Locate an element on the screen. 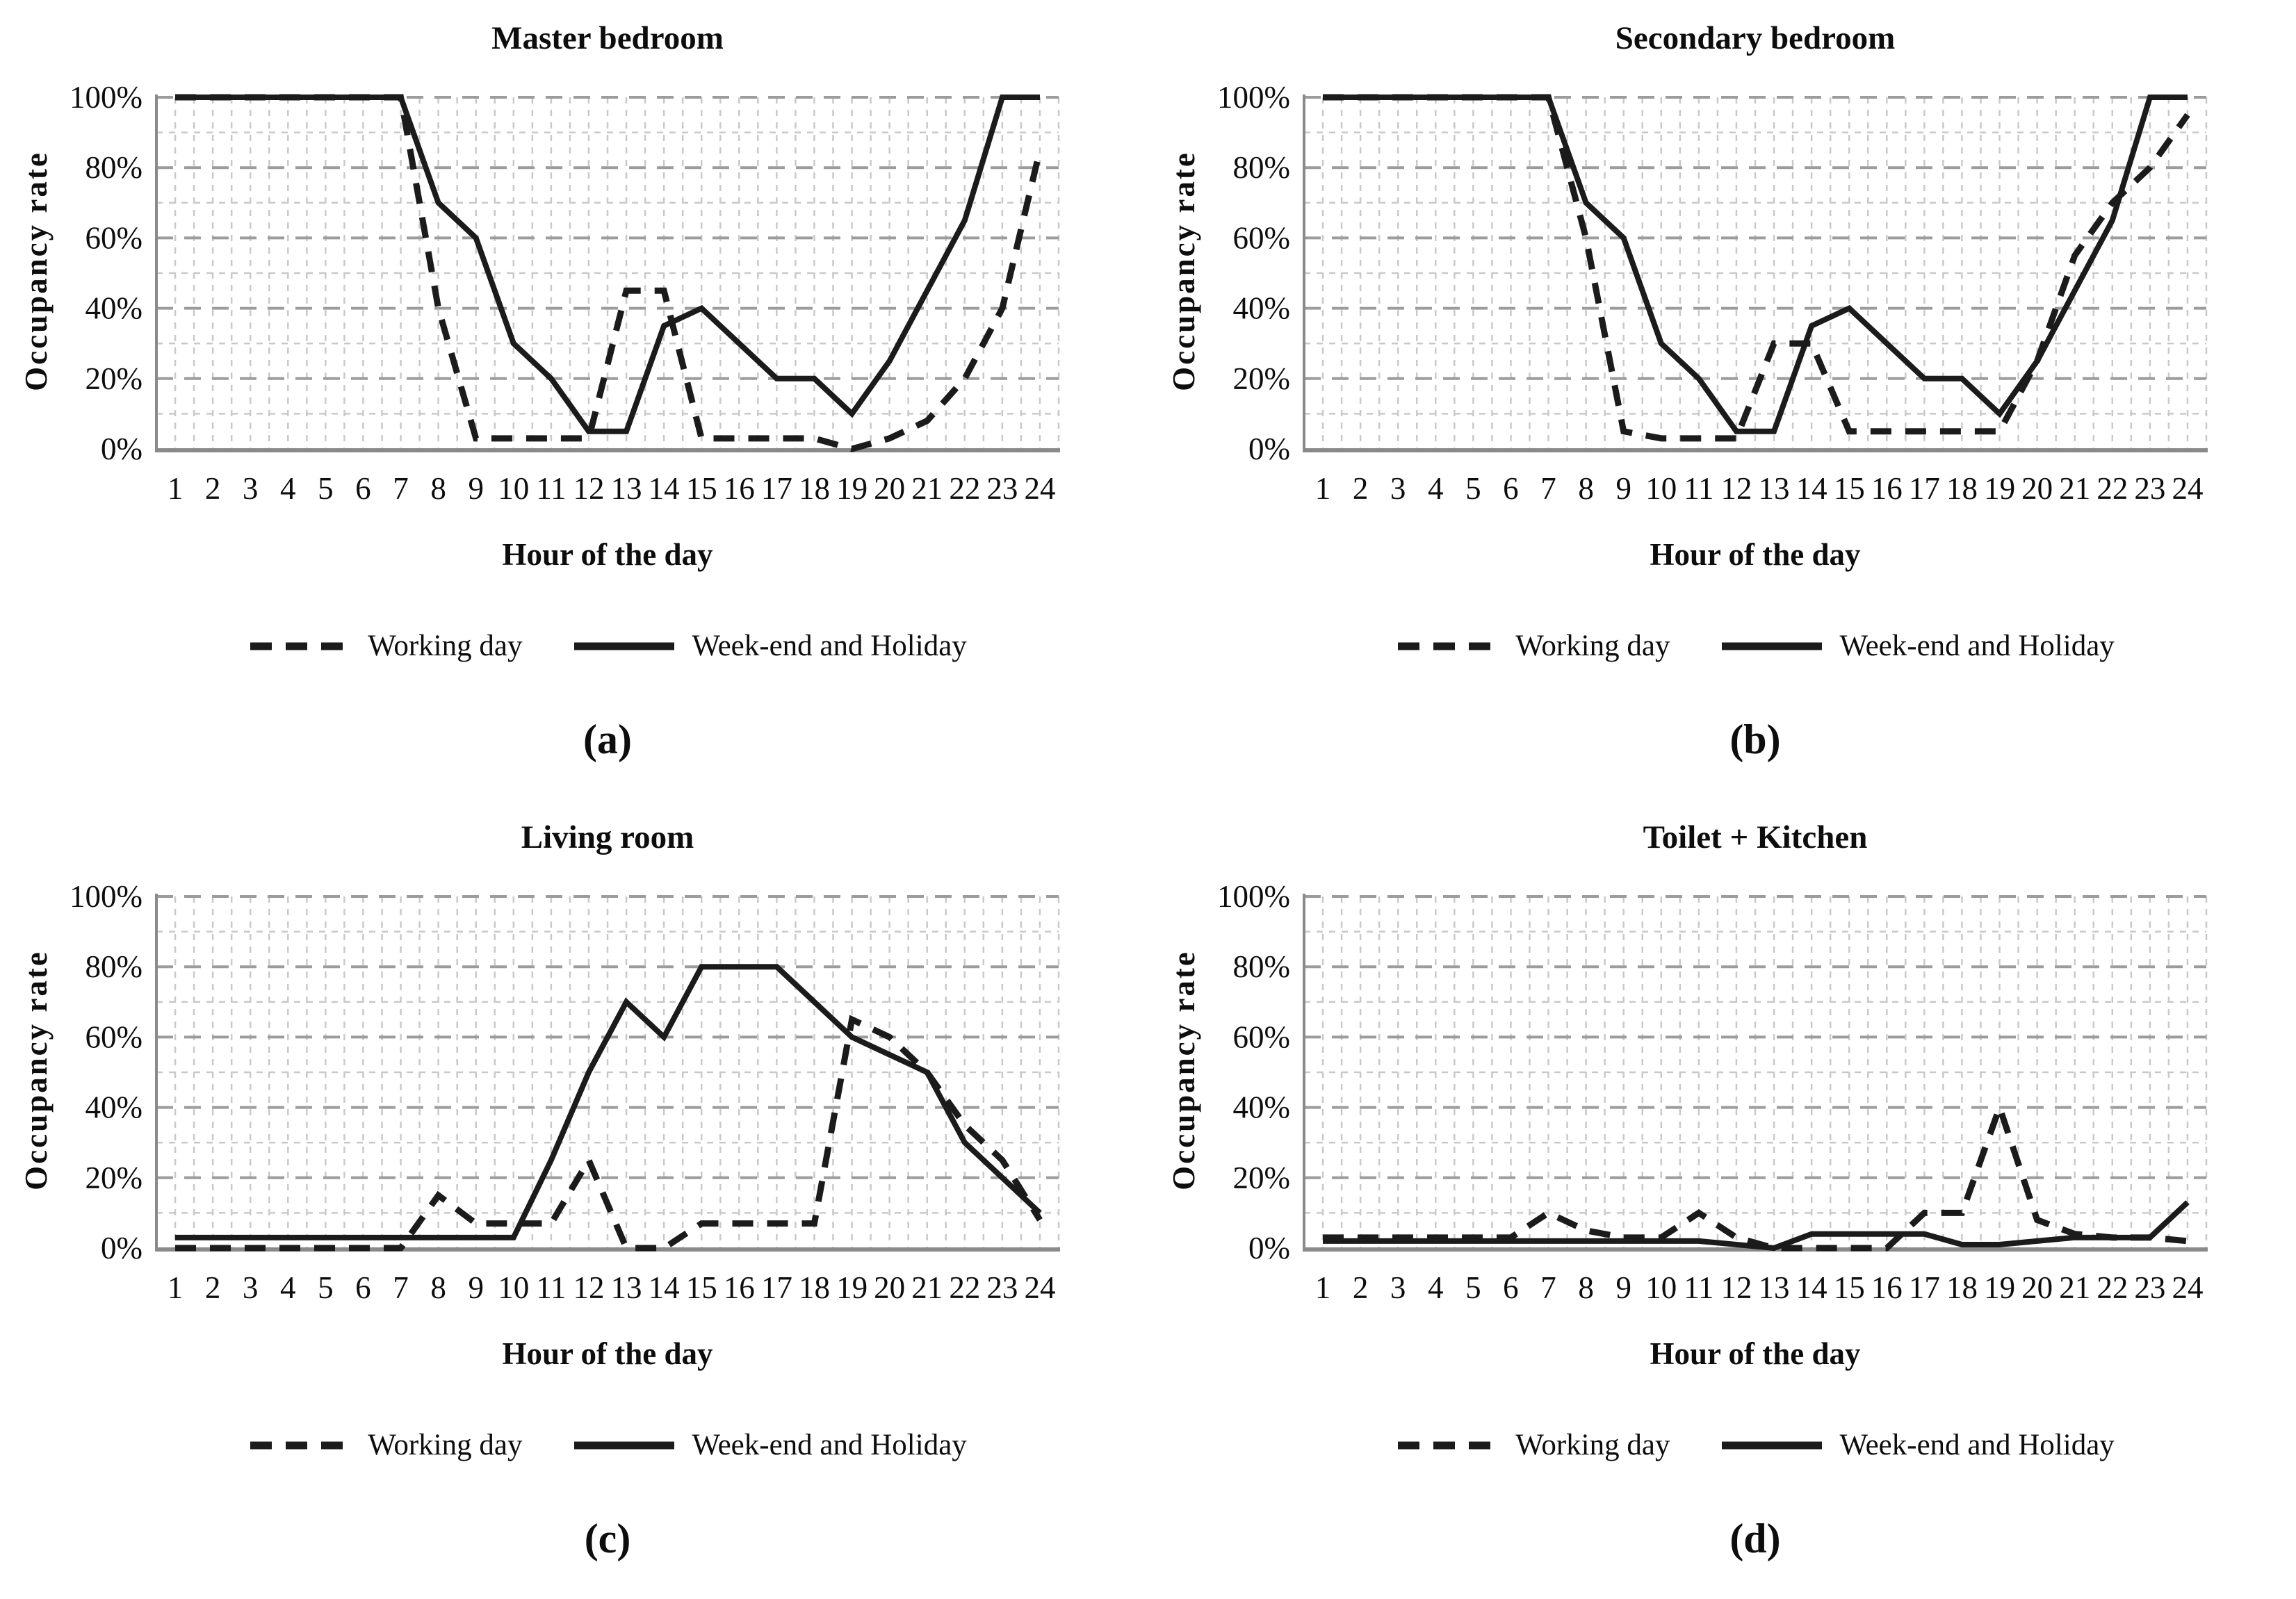 This screenshot has width=2296, height=1599. svg-text: 10 is located at coordinates (1661, 1287).